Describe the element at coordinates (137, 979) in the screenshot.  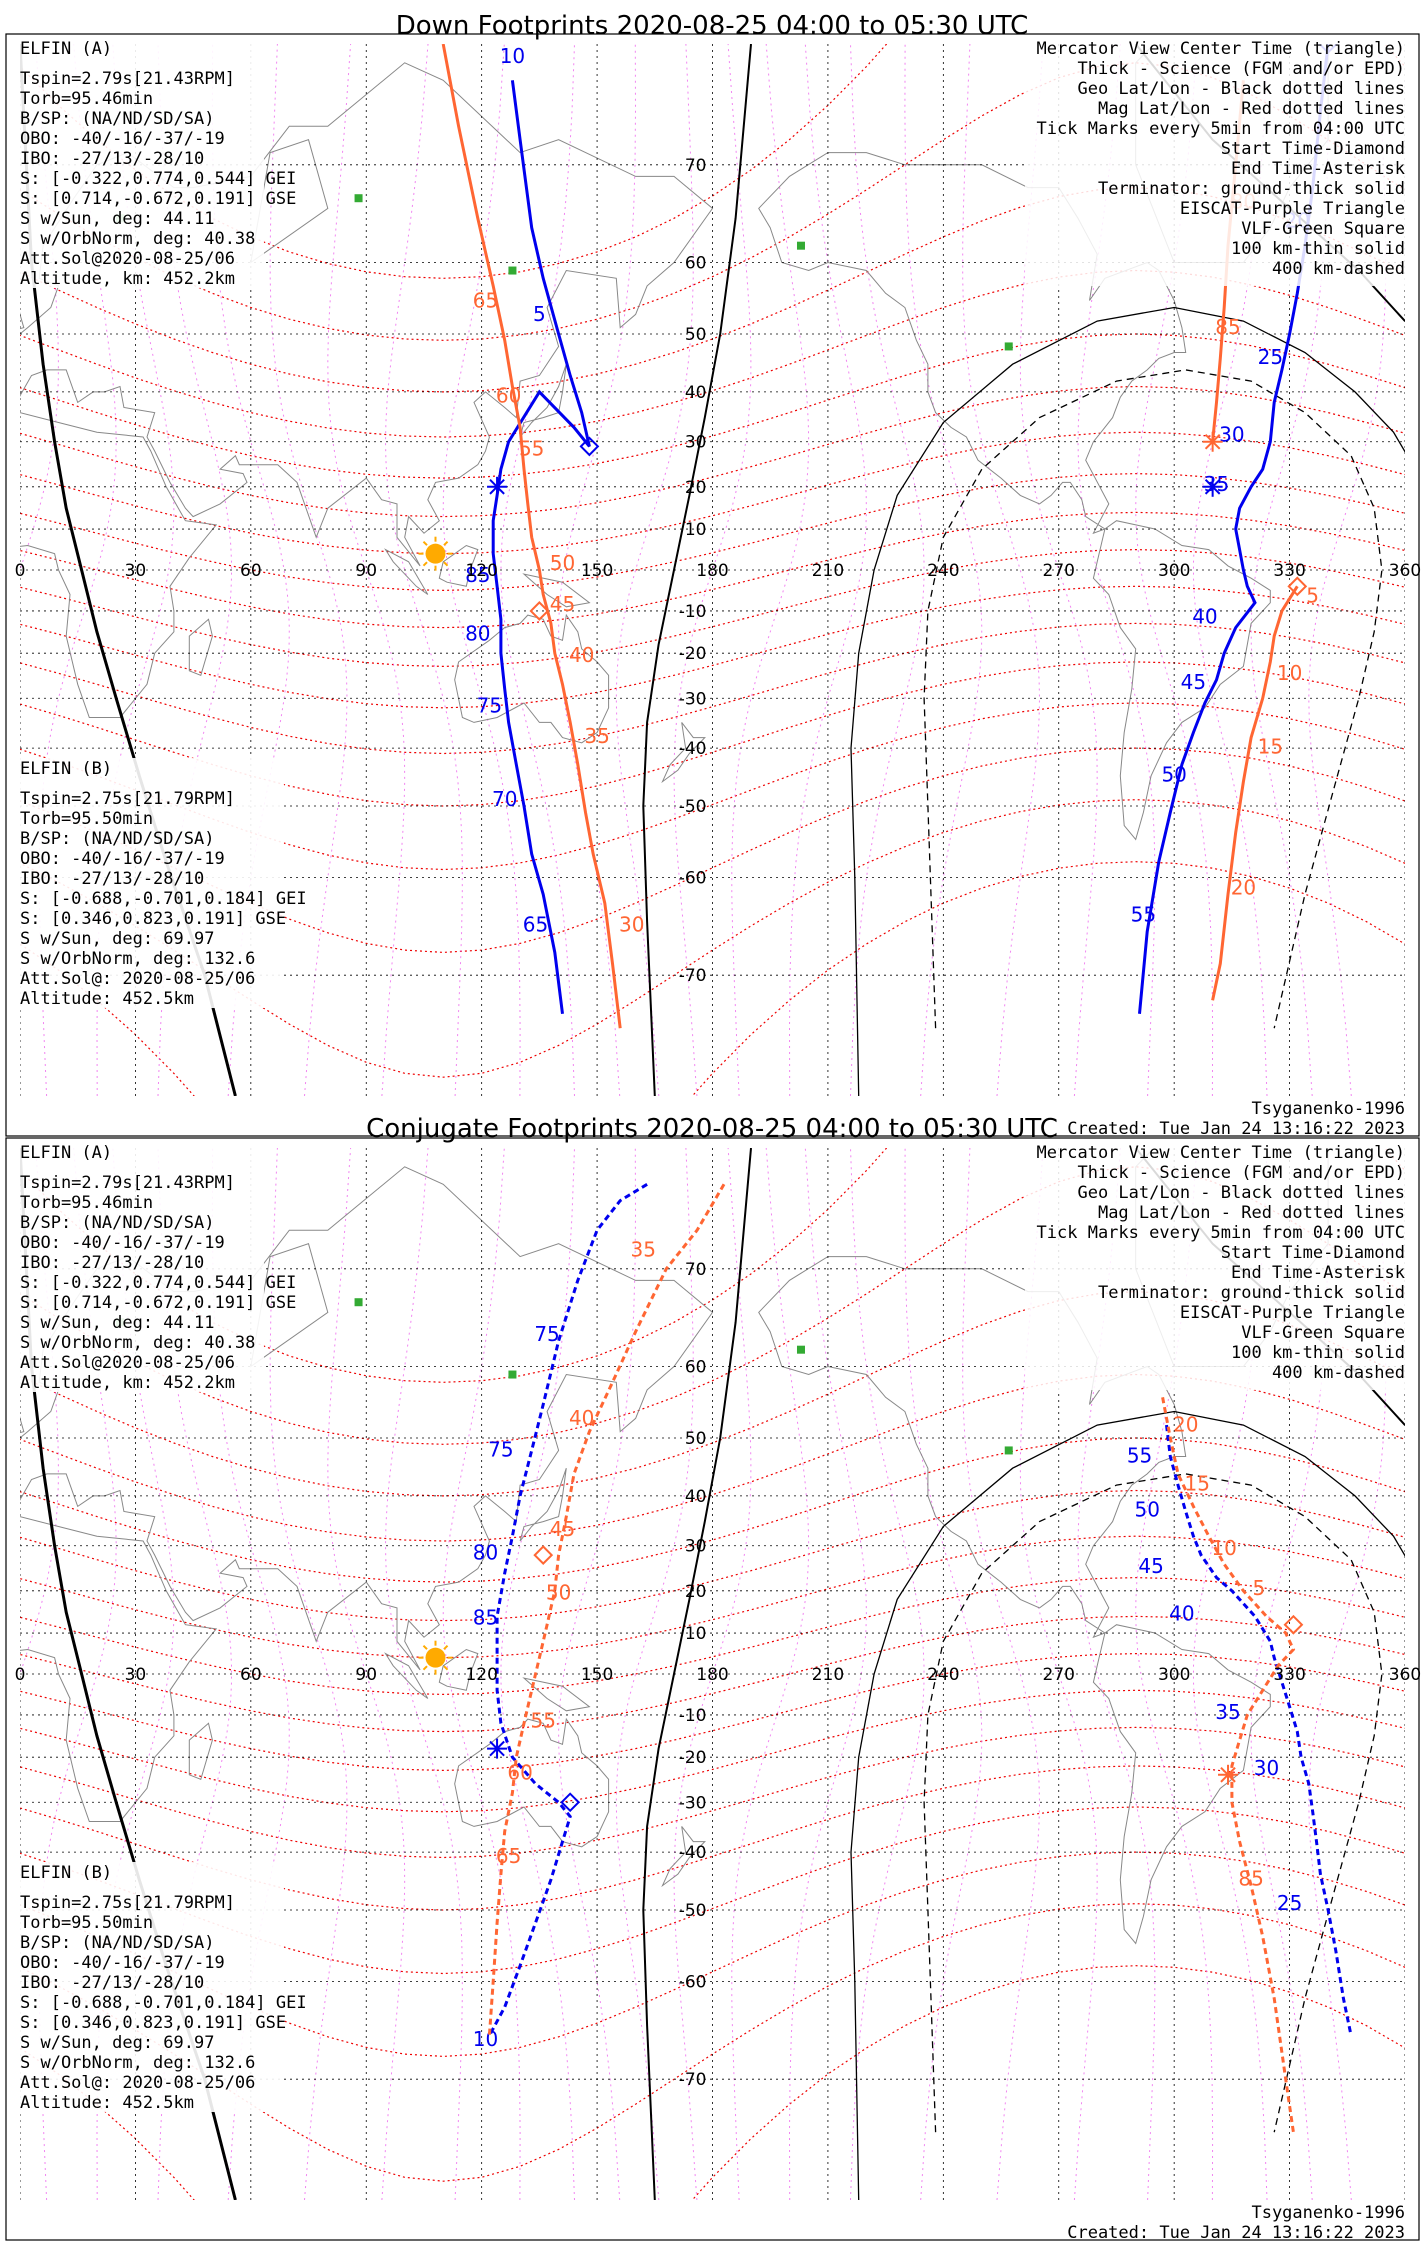
I see `down-elfin-b-line: Att.Sol@: 2020-08-25/06` at that location.